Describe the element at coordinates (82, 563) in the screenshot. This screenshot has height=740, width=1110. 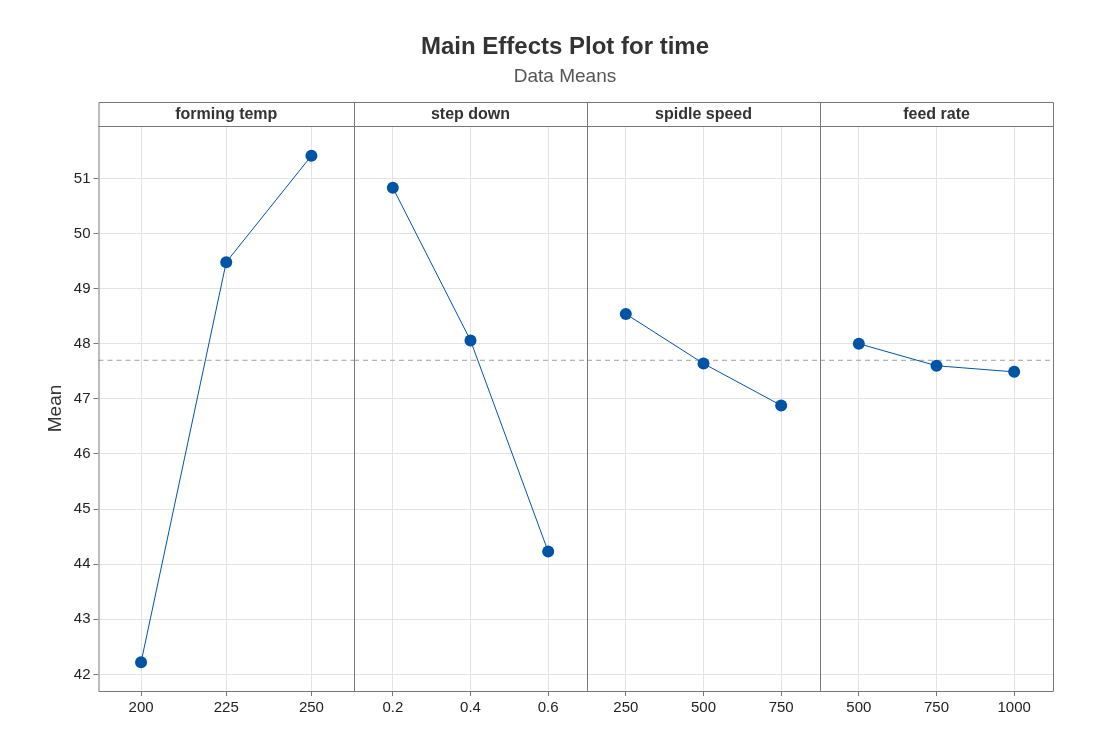
I see `y-tick-label: 44` at that location.